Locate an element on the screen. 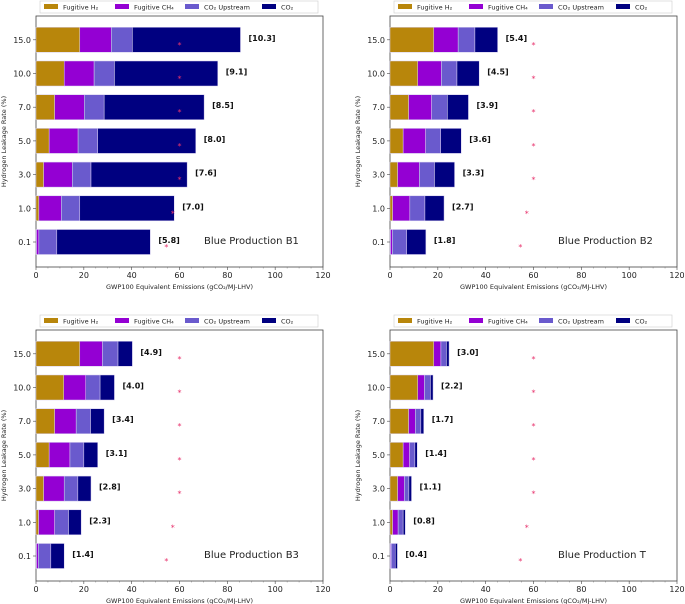  bar-bracket-label: [8.0] is located at coordinates (214, 139).